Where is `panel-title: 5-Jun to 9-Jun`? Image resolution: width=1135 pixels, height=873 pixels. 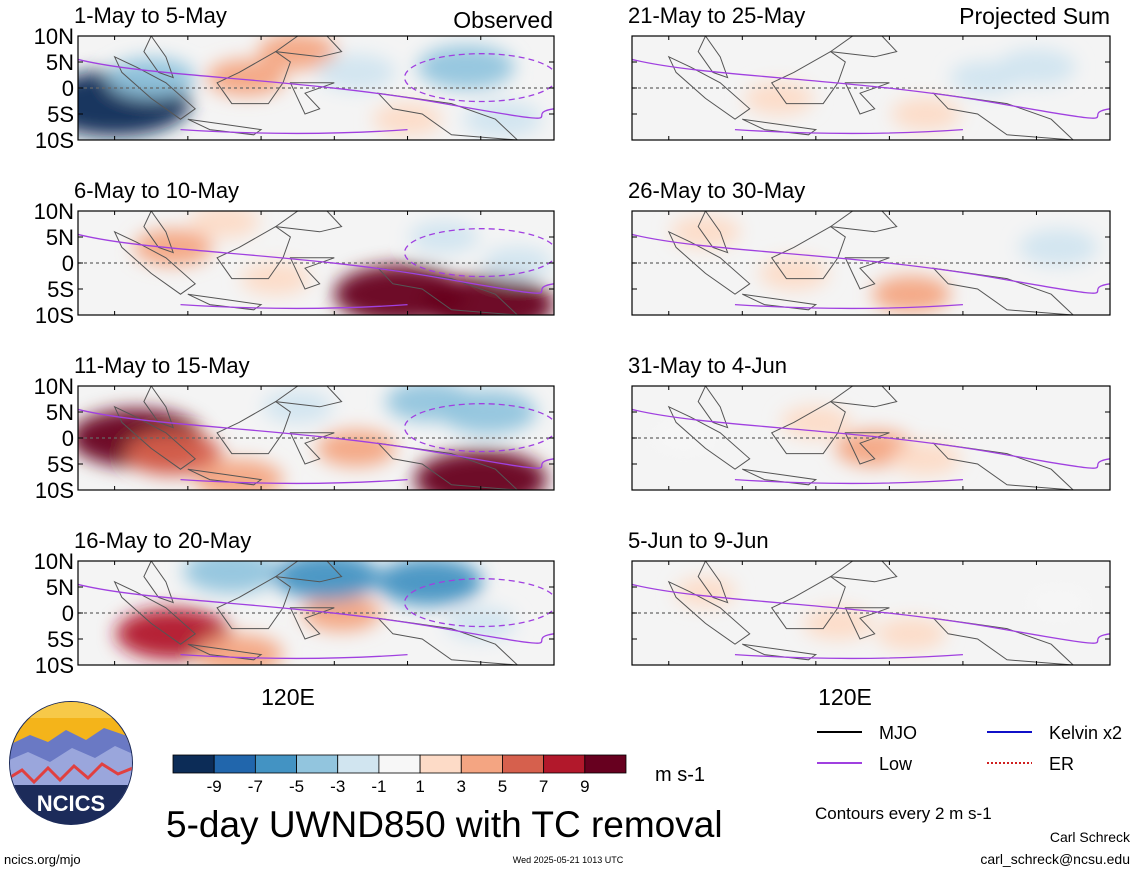 panel-title: 5-Jun to 9-Jun is located at coordinates (698, 540).